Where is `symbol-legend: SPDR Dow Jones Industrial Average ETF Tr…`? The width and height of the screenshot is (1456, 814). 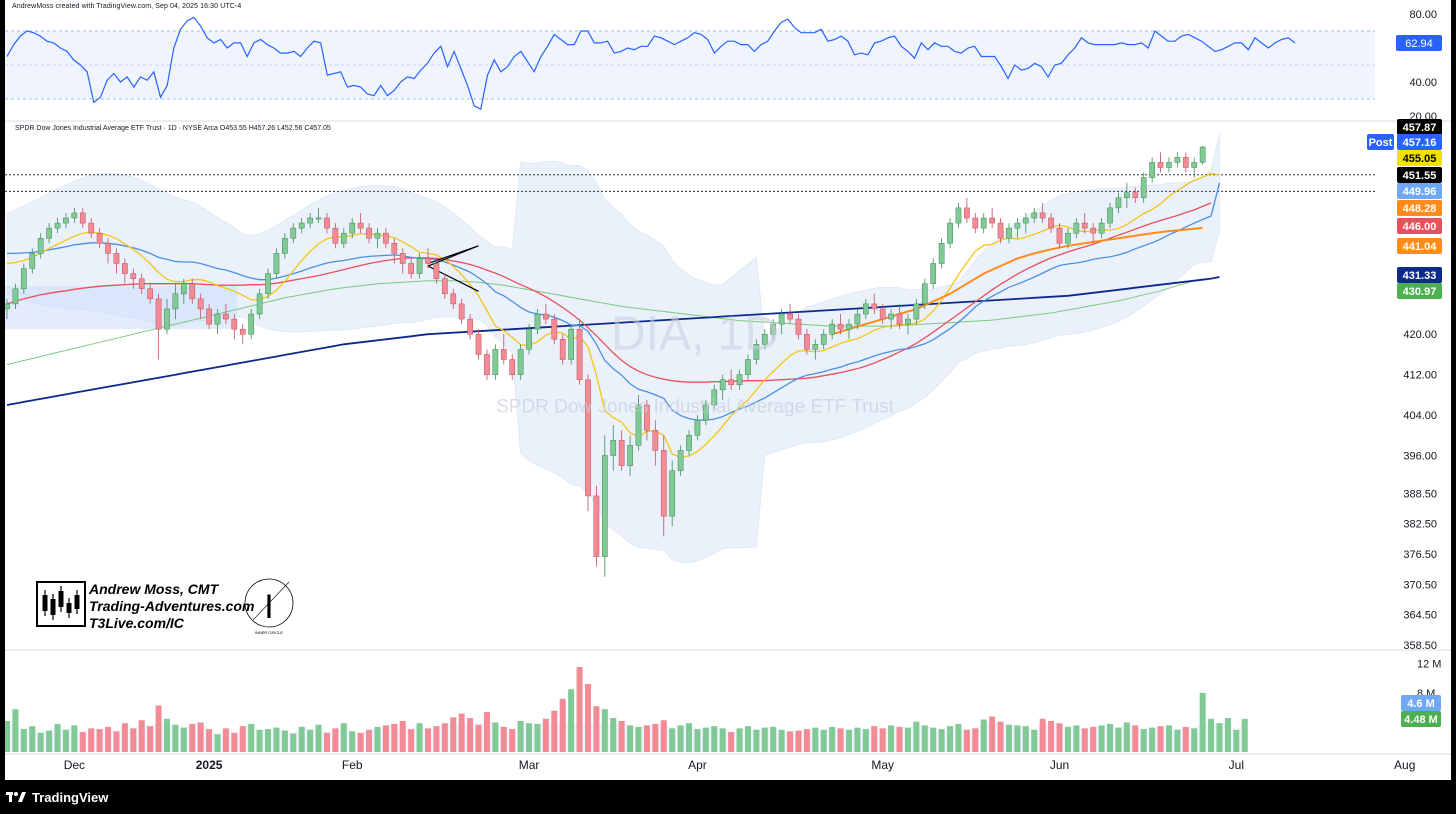 symbol-legend: SPDR Dow Jones Industrial Average ETF Tr… is located at coordinates (173, 128).